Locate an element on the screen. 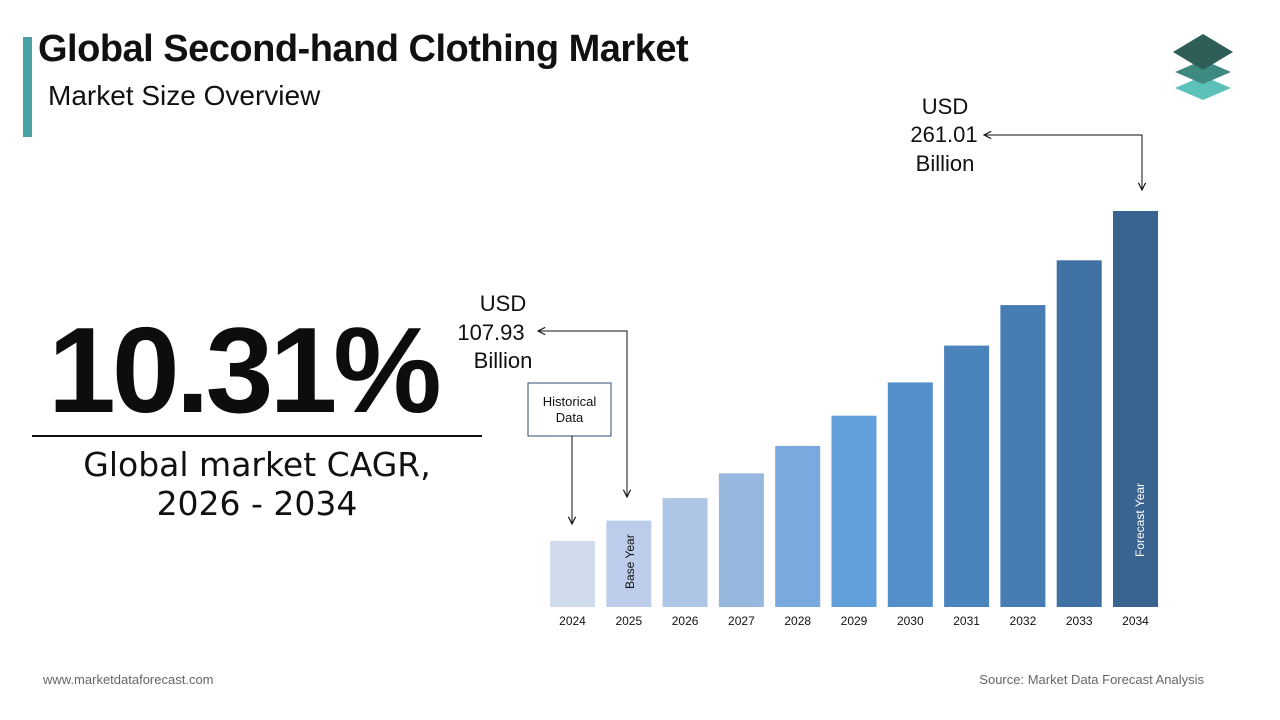 The width and height of the screenshot is (1280, 720). x-tick-2024: 2024 is located at coordinates (572, 621).